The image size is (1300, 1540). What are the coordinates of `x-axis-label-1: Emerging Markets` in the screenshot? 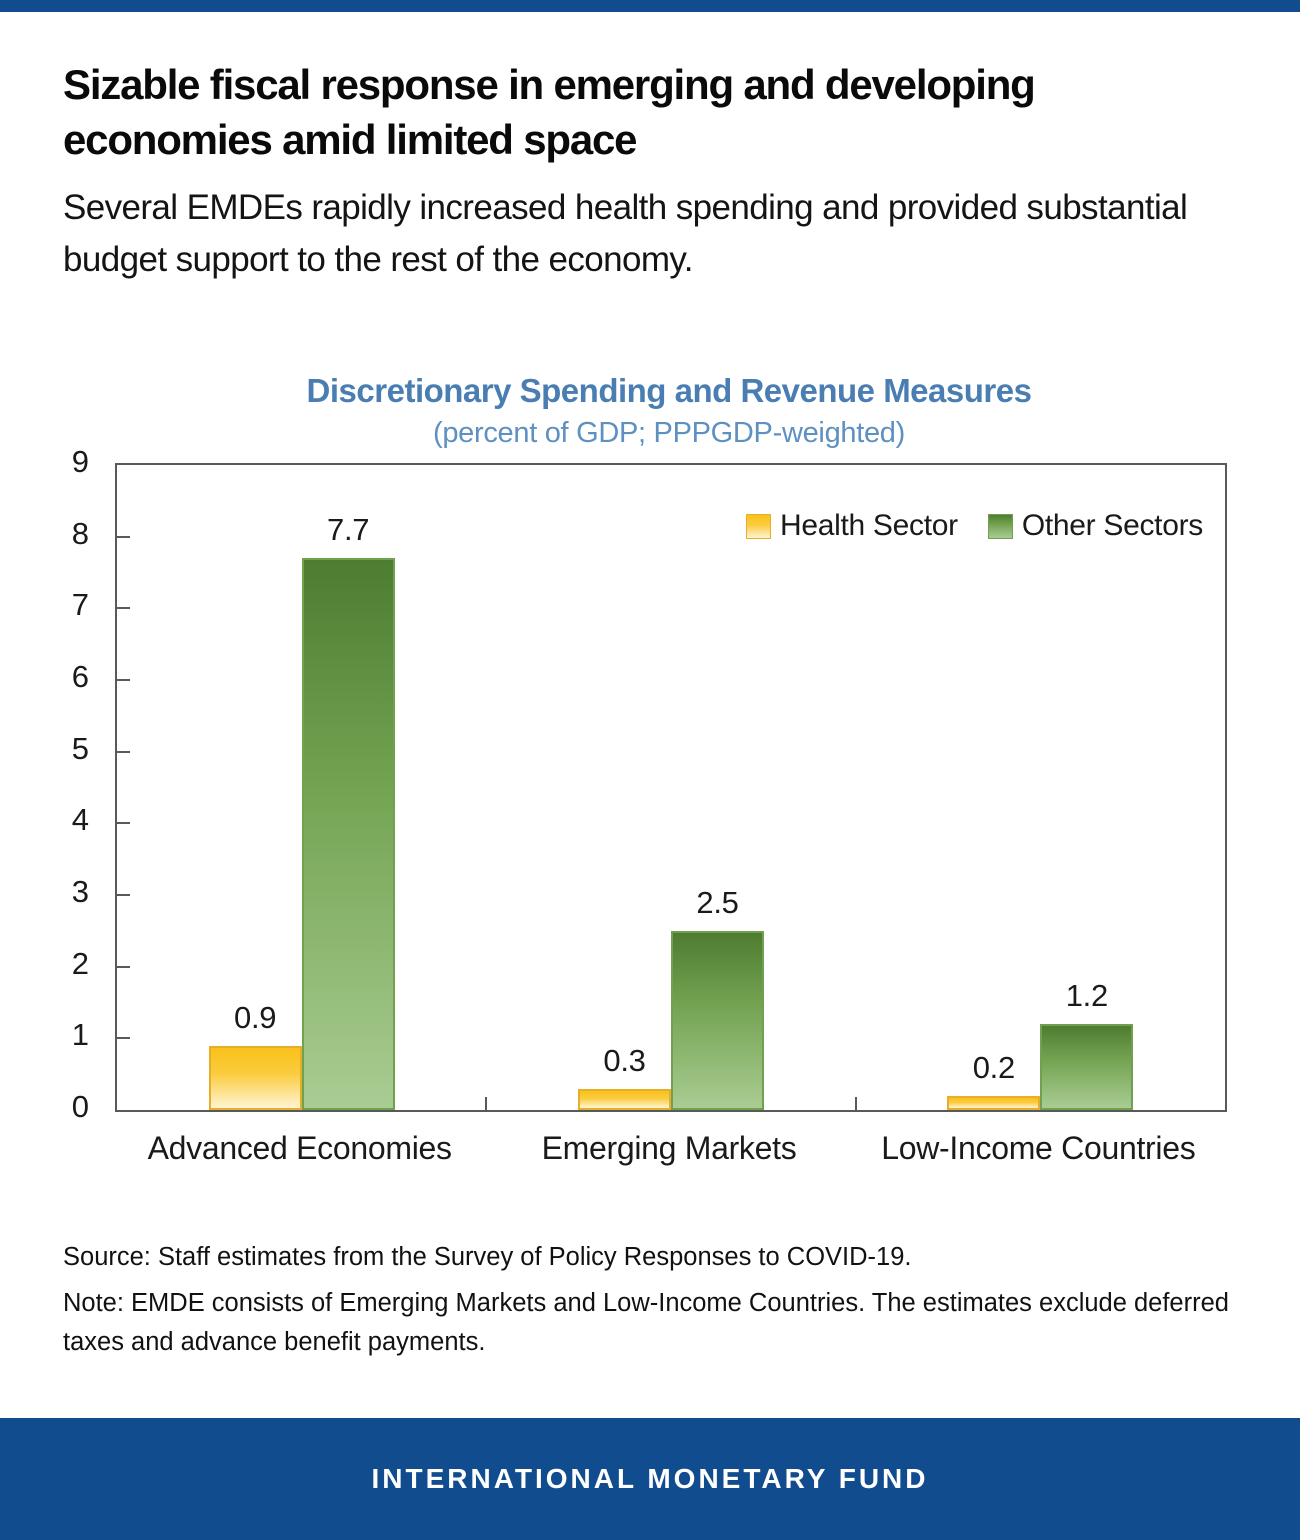 It's located at (669, 1148).